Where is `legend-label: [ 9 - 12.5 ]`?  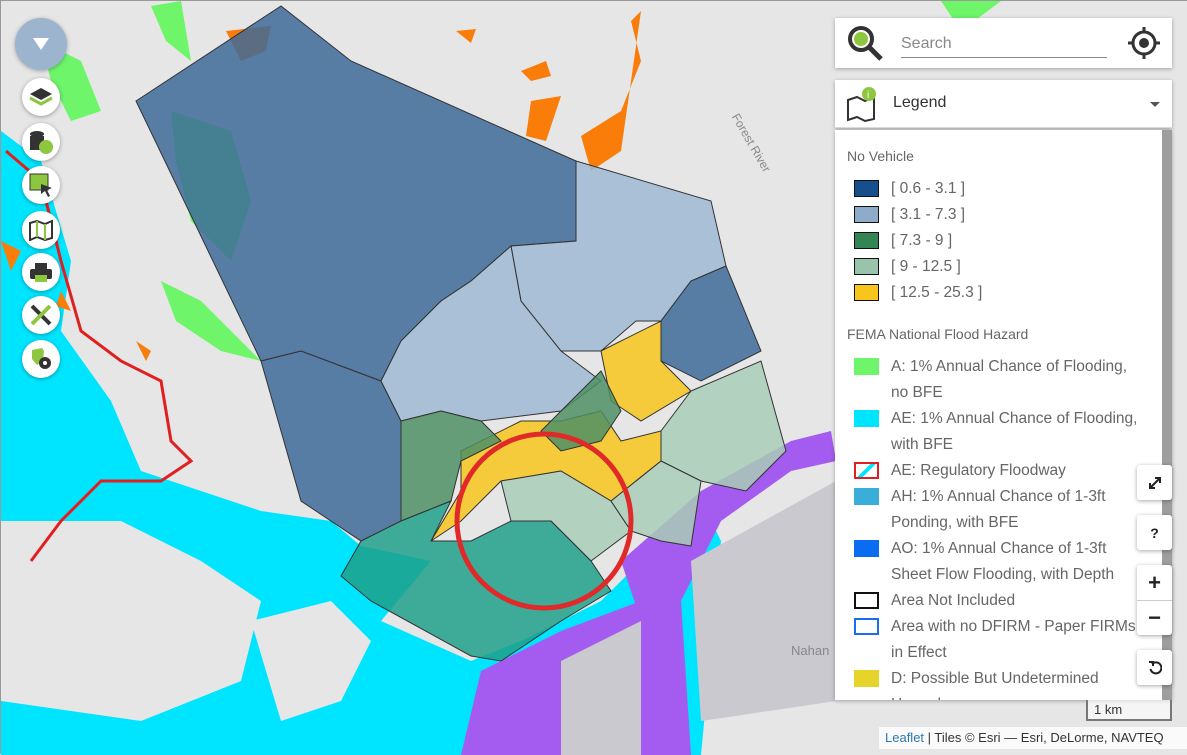
legend-label: [ 9 - 12.5 ] is located at coordinates (926, 266).